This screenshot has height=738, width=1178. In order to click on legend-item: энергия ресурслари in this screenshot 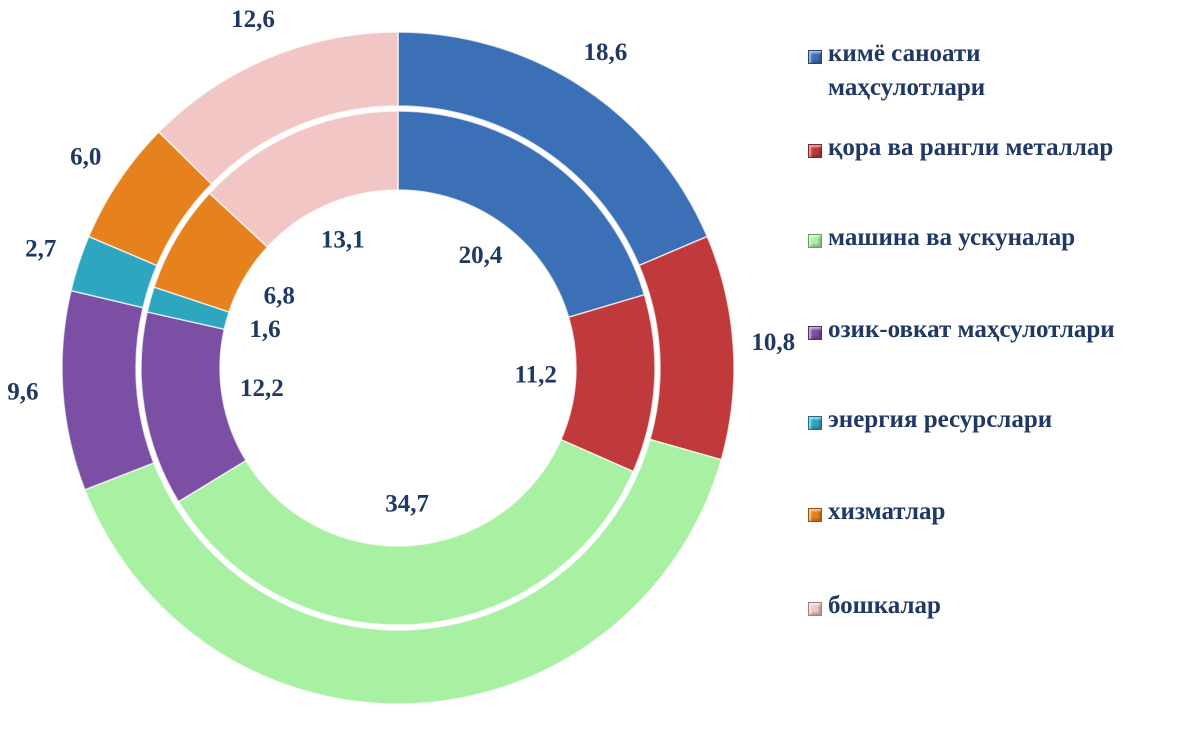, I will do `click(930, 421)`.